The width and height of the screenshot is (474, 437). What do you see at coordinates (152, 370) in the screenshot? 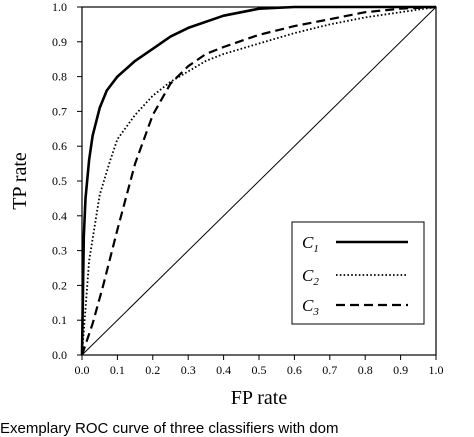
I see `x-tick-label: 0.2` at bounding box center [152, 370].